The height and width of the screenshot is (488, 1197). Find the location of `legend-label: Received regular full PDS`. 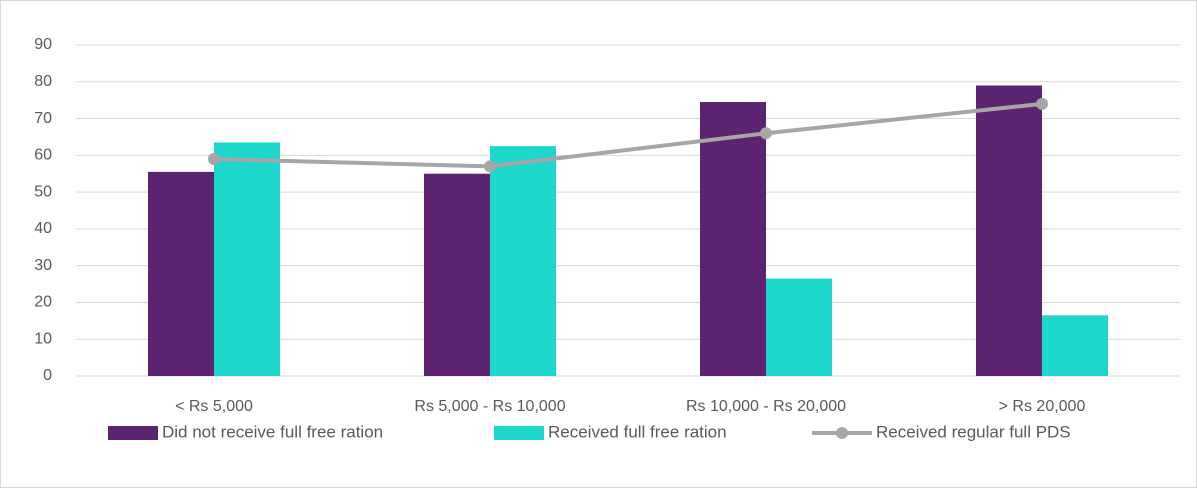

legend-label: Received regular full PDS is located at coordinates (973, 431).